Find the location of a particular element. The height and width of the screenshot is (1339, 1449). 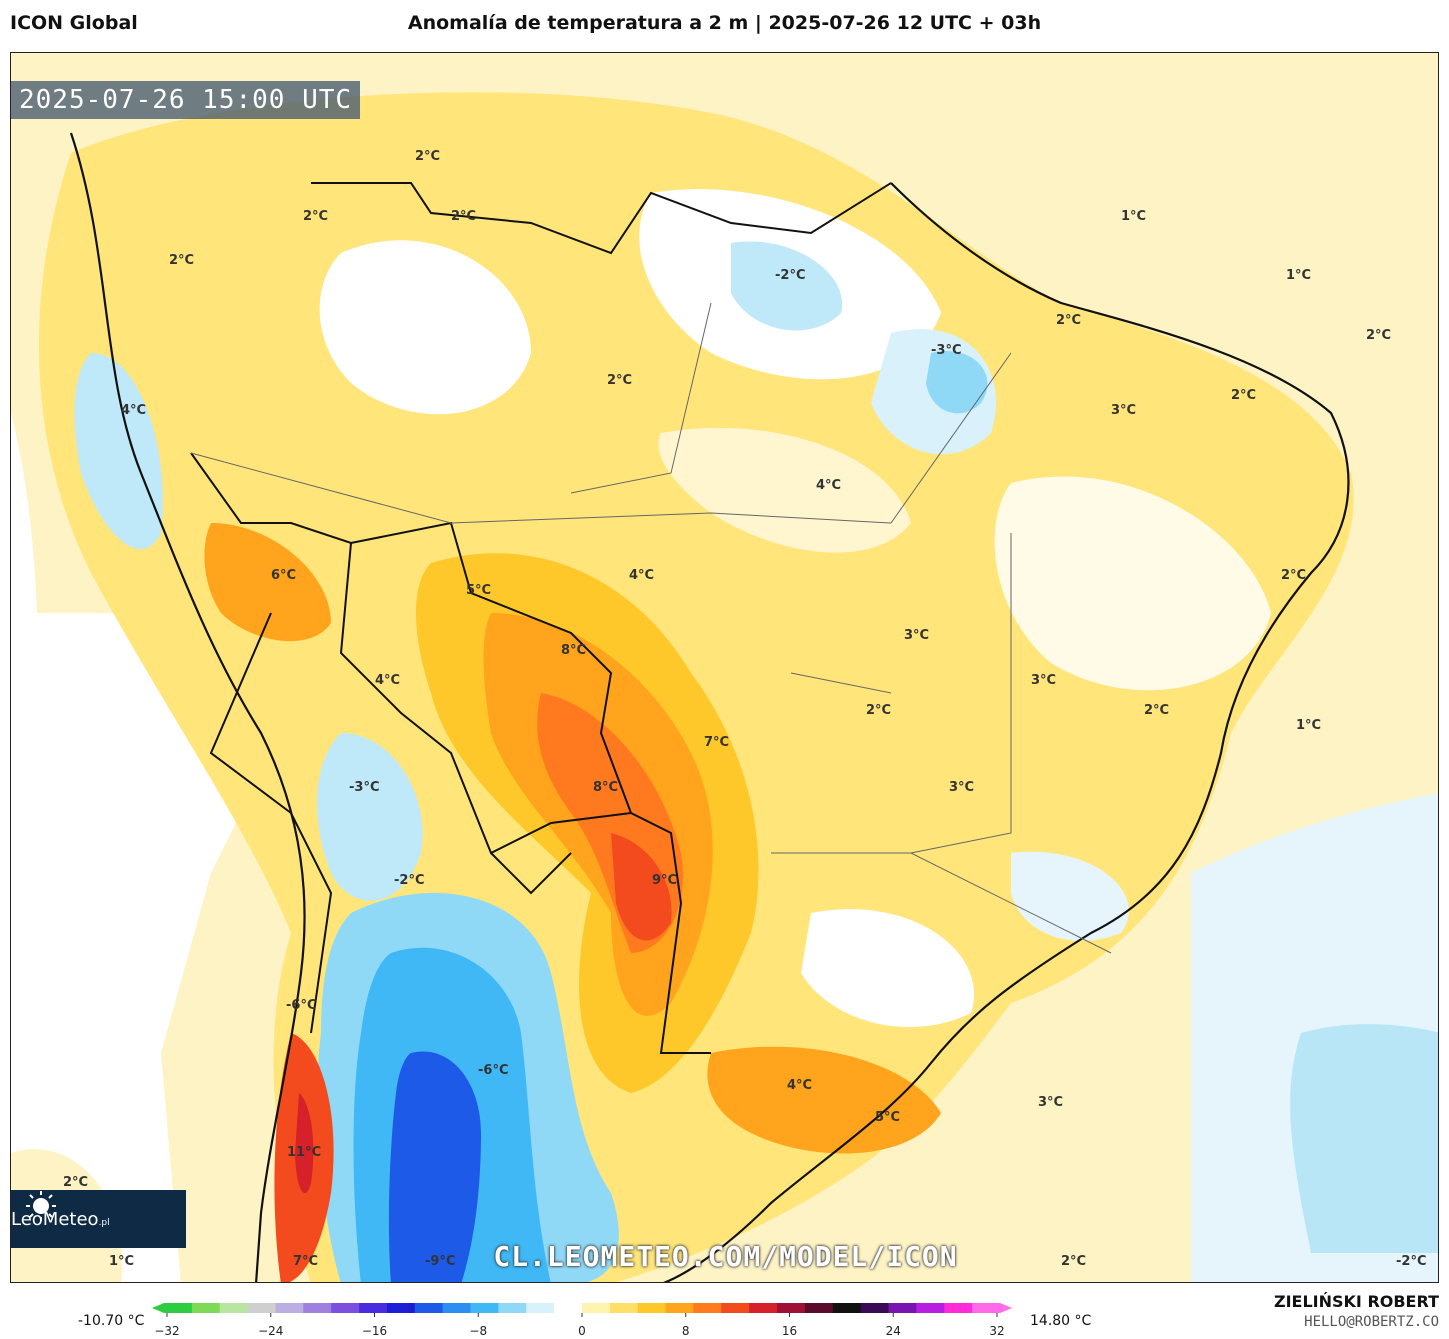

colorbar-tick-label: −32 is located at coordinates (166, 1331).